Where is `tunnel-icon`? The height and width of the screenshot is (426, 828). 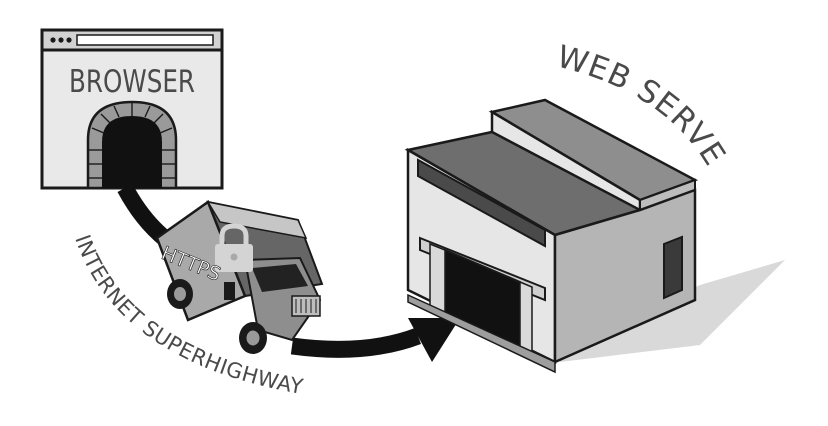 tunnel-icon is located at coordinates (132, 145).